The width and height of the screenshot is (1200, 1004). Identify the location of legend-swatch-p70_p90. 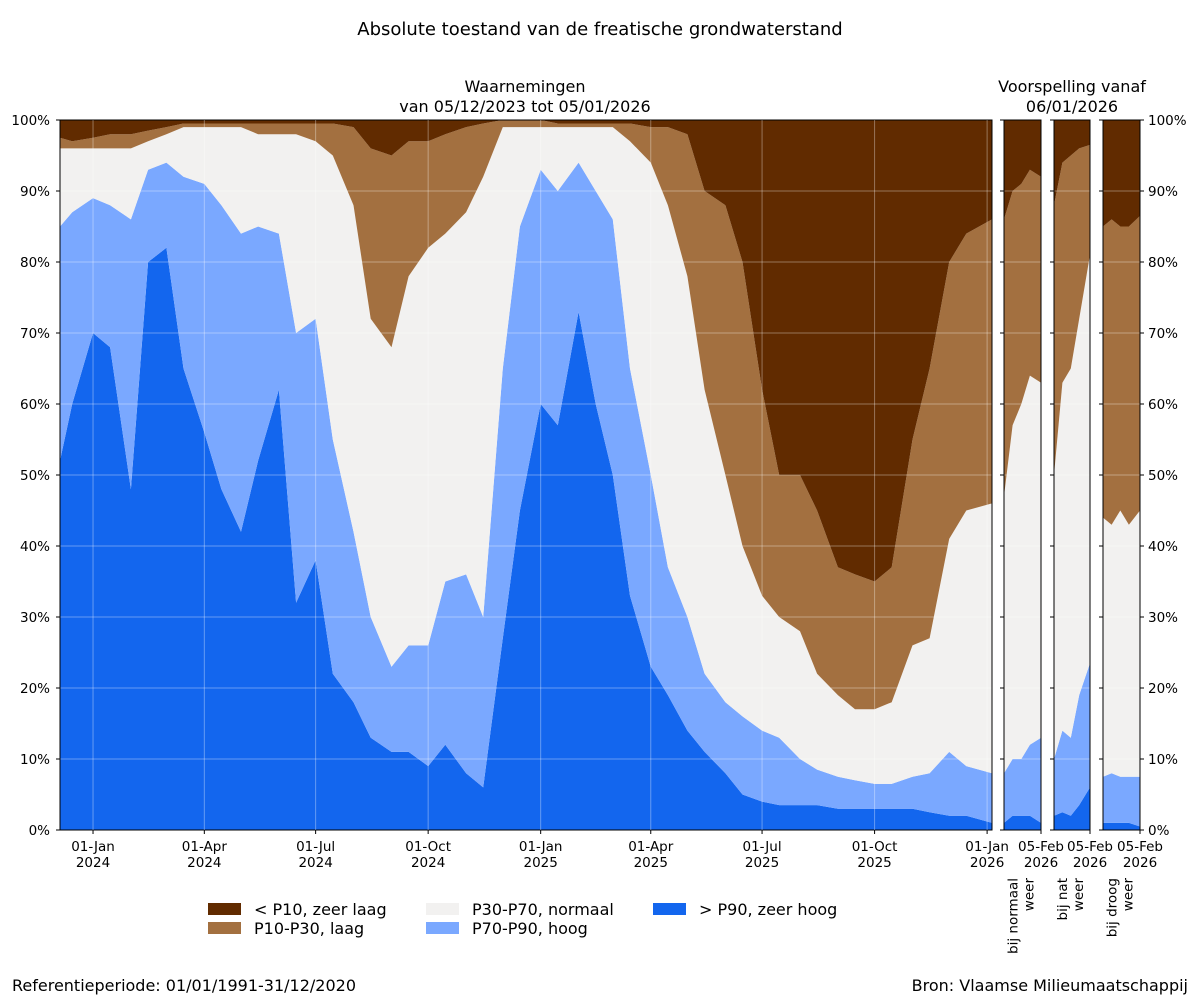
(442, 928).